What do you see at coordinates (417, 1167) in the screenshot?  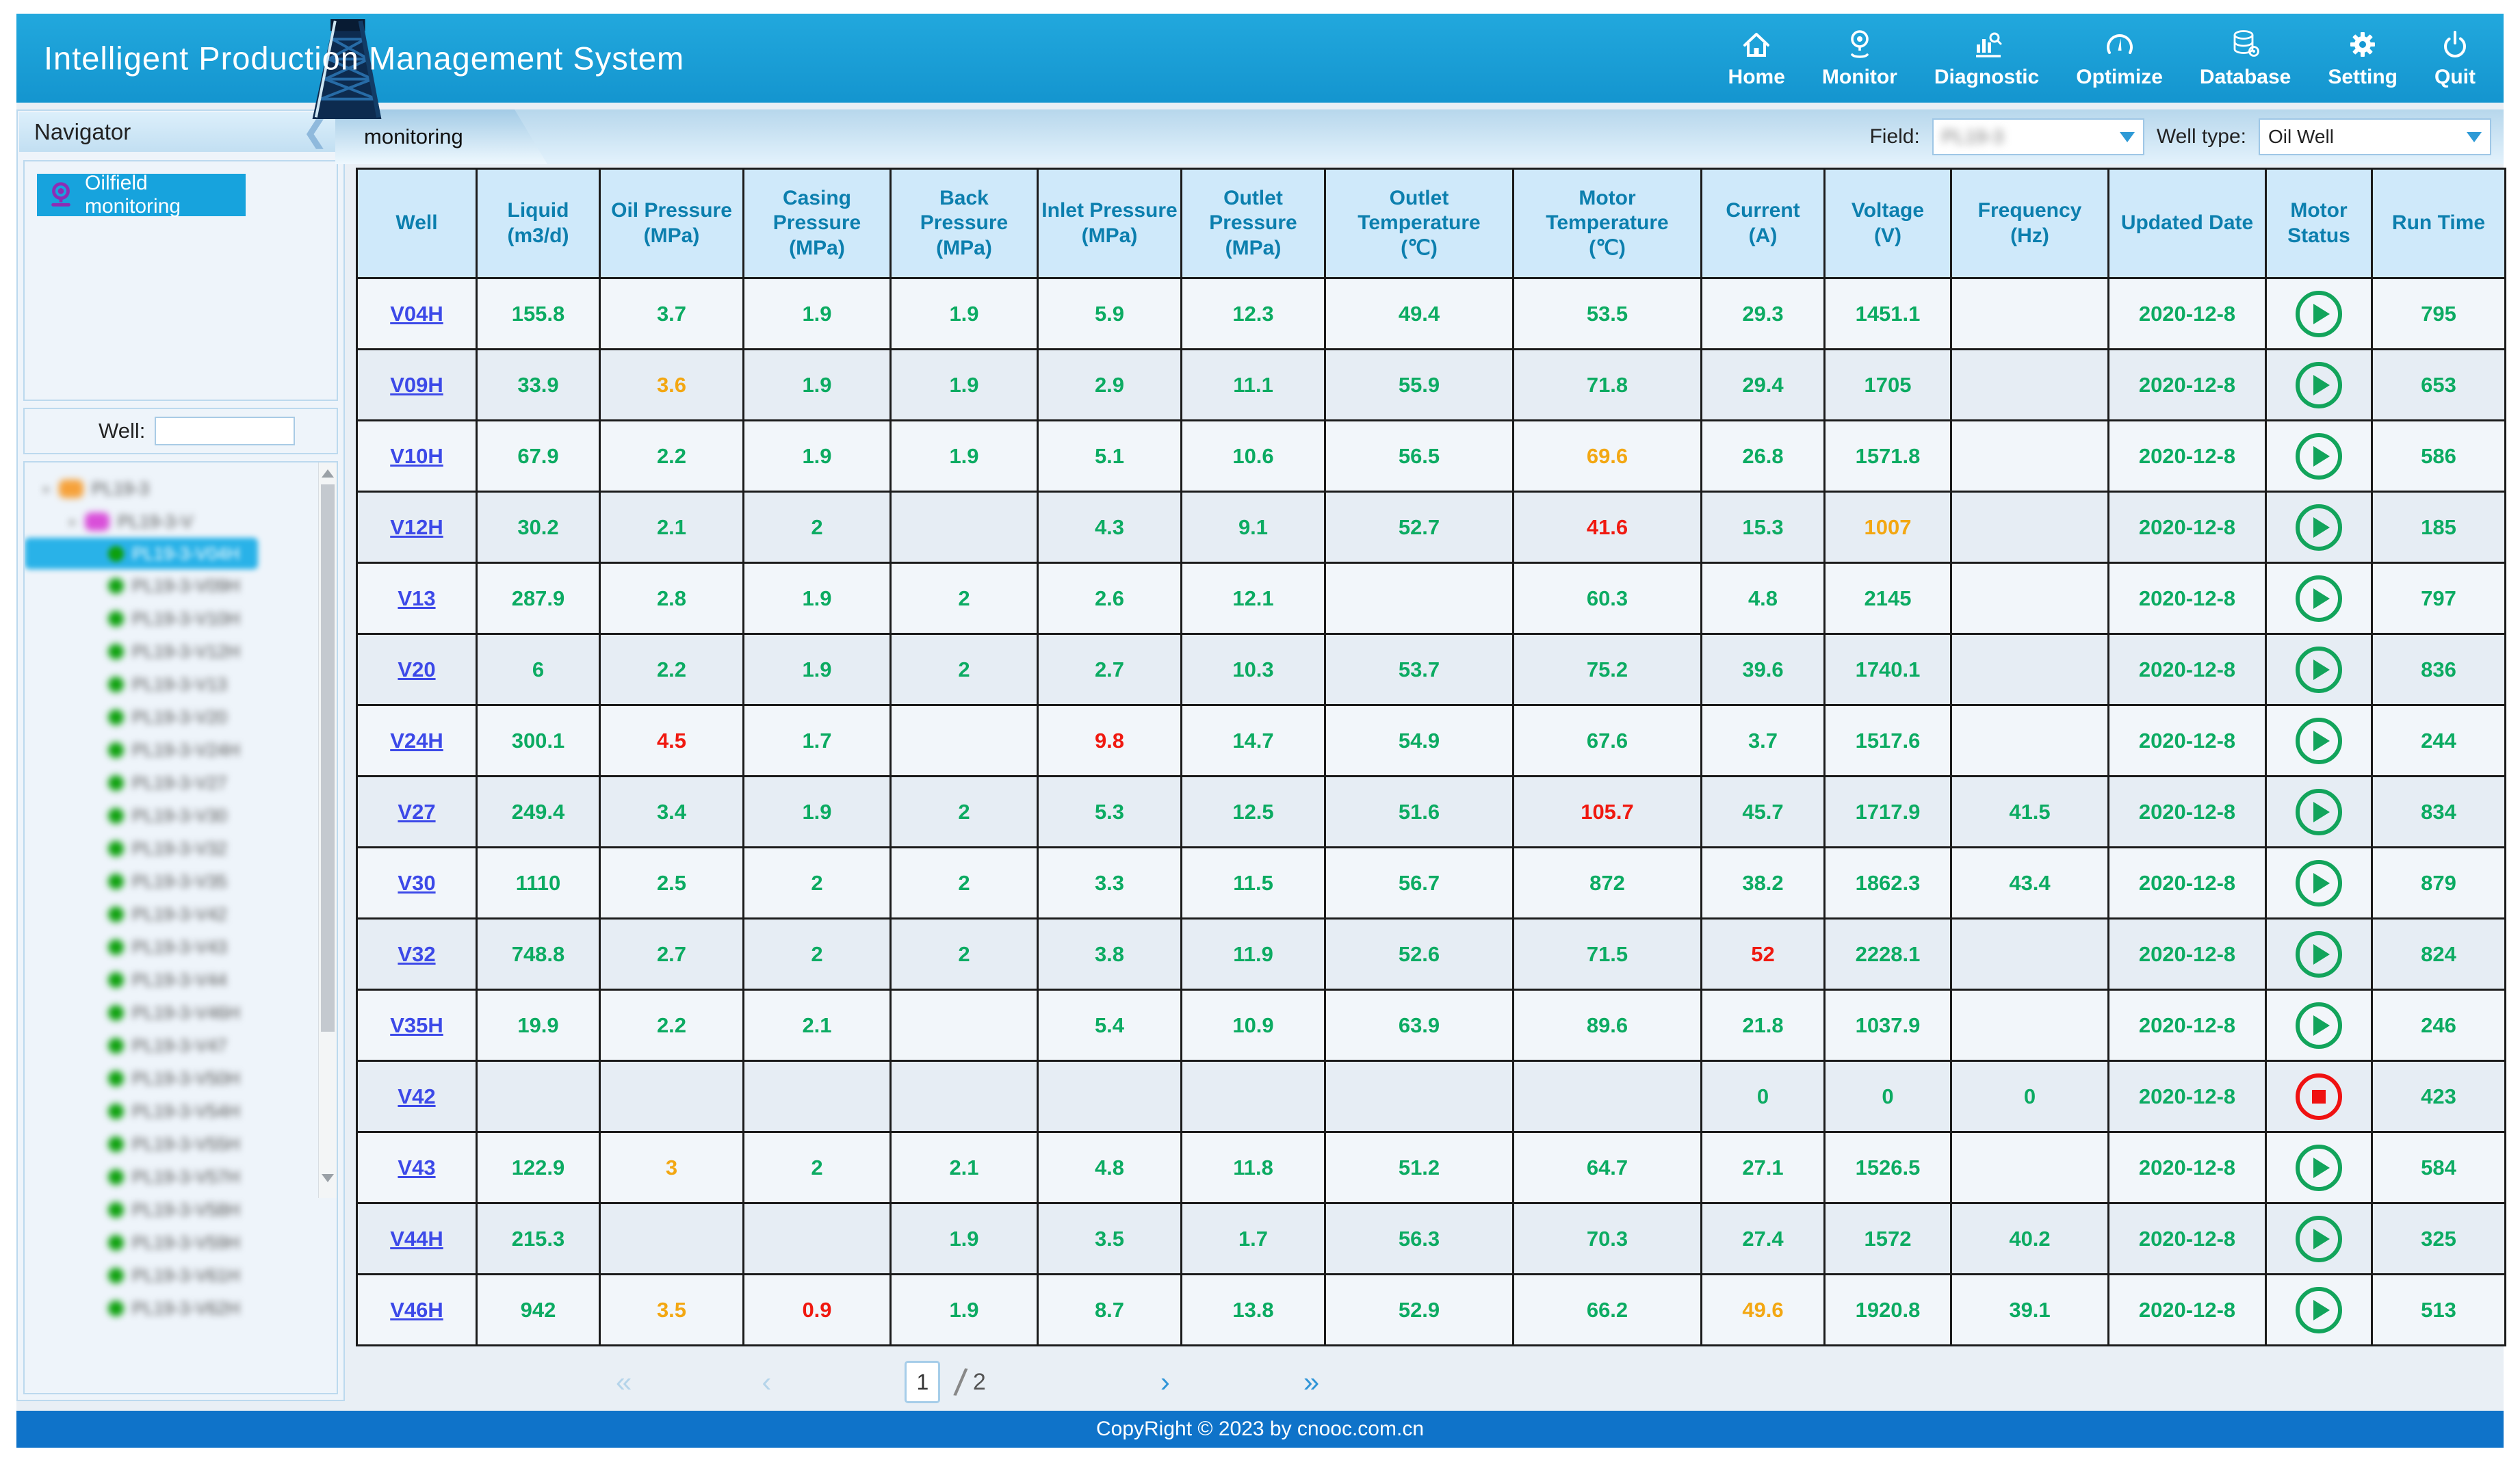 I see `well-link: V43` at bounding box center [417, 1167].